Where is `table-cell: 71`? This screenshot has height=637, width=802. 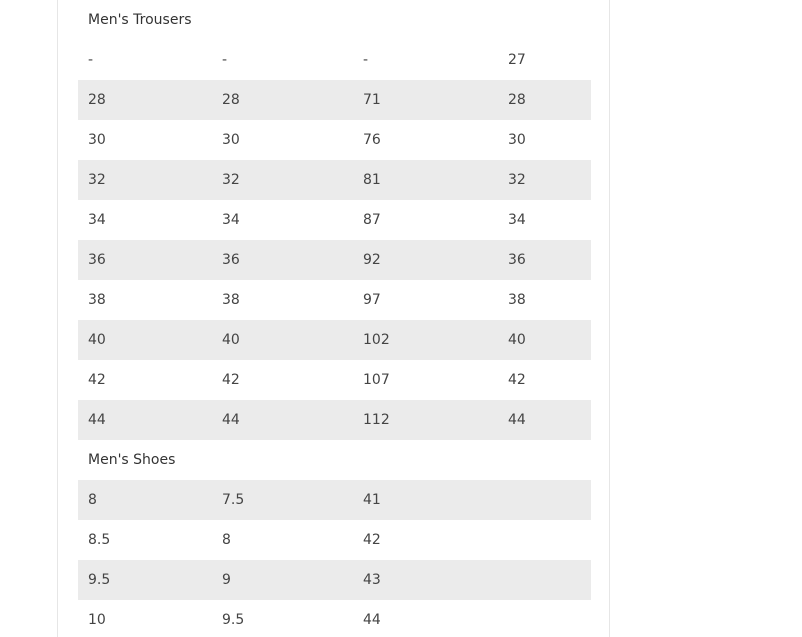
table-cell: 71 is located at coordinates (372, 100).